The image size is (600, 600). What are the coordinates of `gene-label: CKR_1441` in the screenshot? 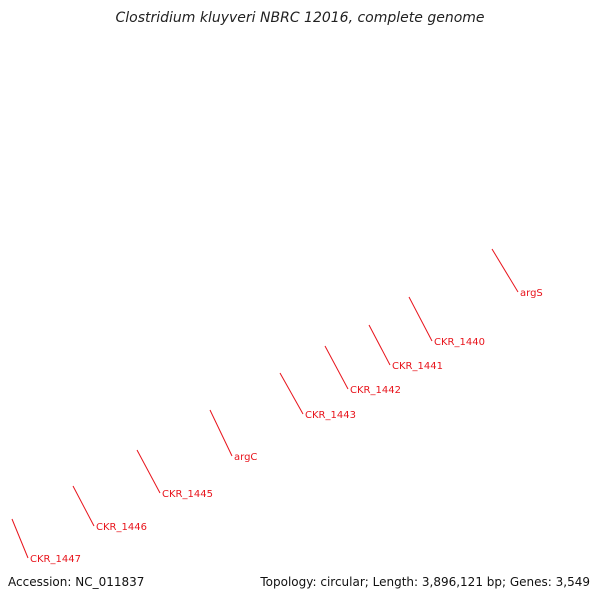 It's located at (417, 366).